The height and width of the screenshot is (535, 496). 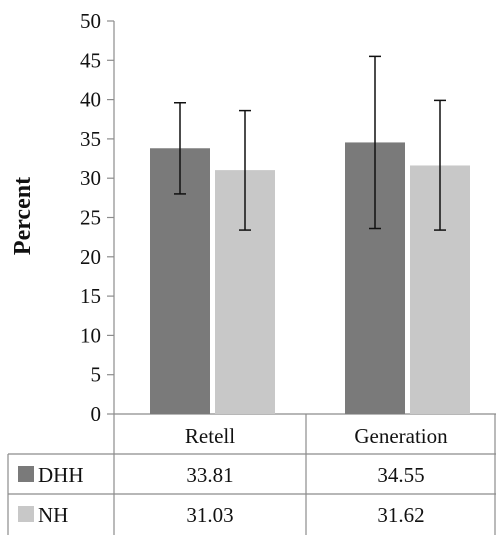 I want to click on y-axis-label: Percent, so click(x=23, y=216).